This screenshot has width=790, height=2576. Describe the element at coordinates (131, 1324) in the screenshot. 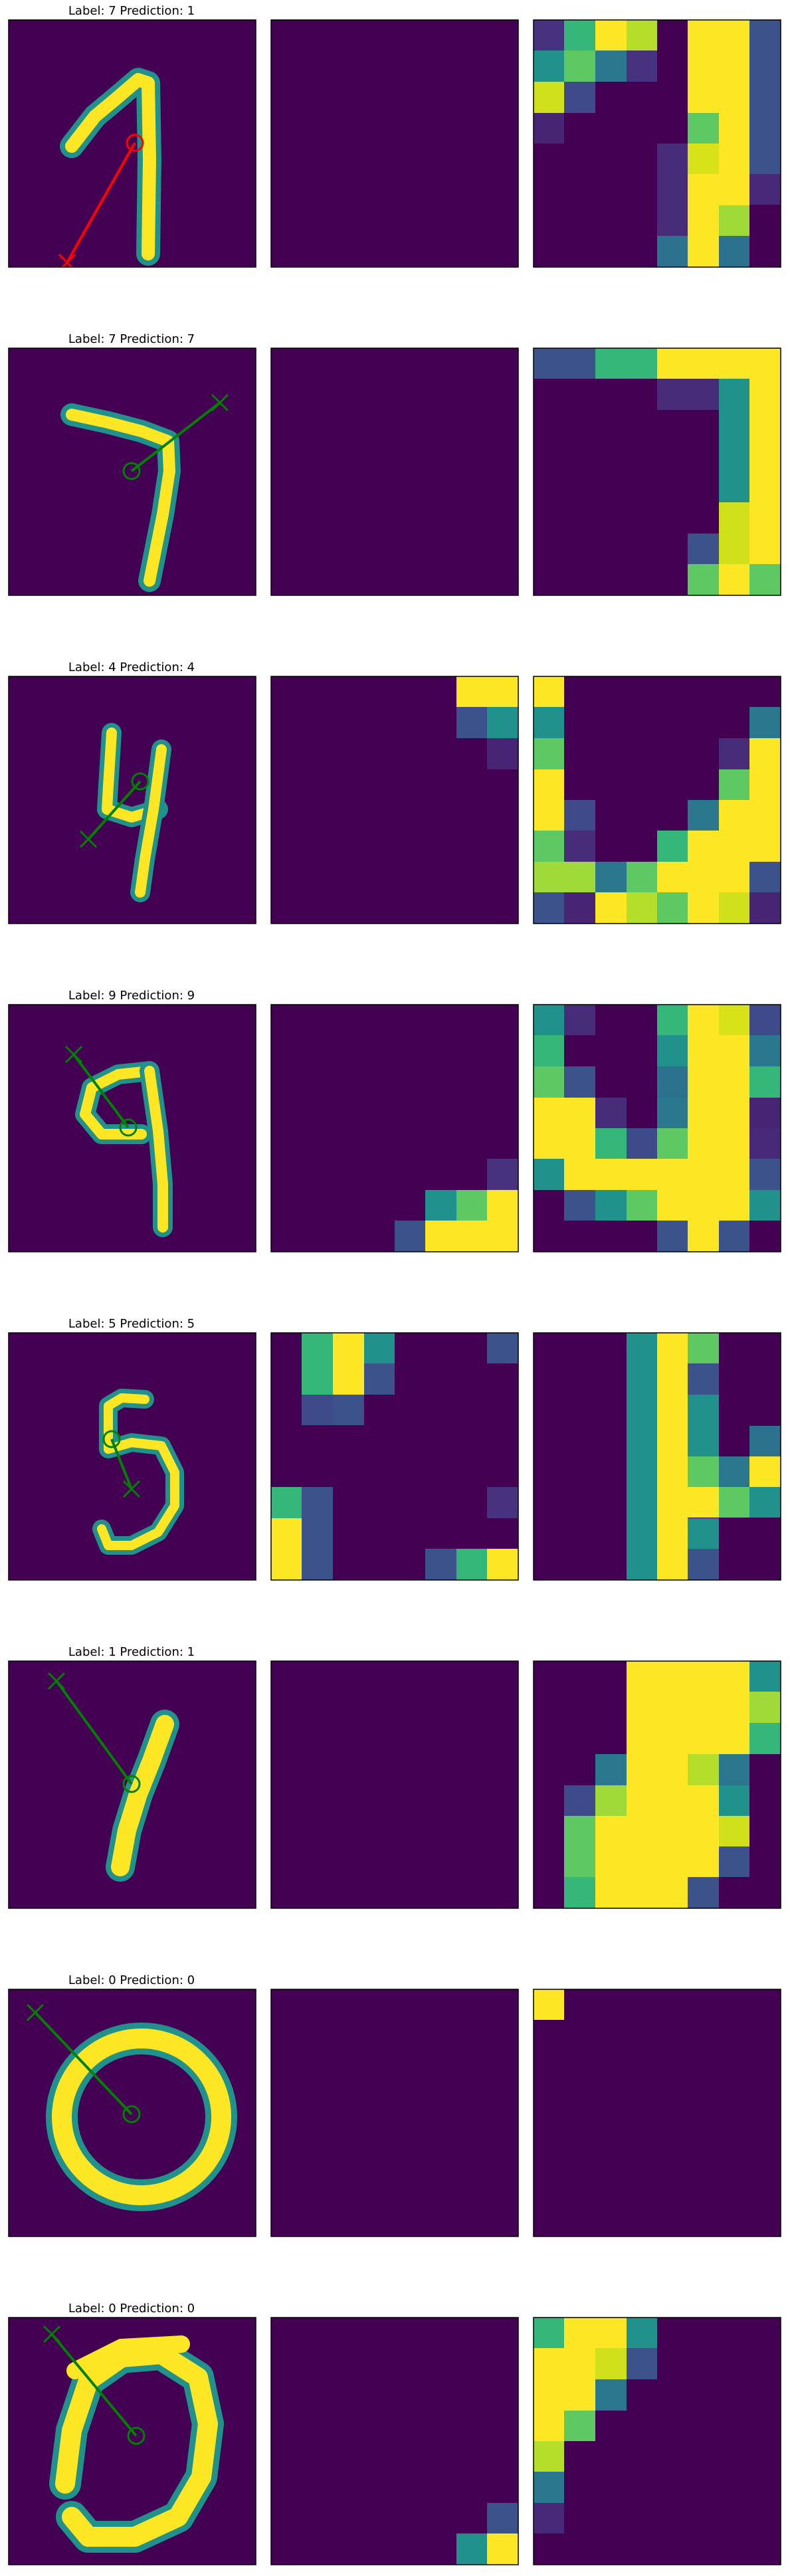

I see `row-title: Label: 5 Prediction: 5` at that location.